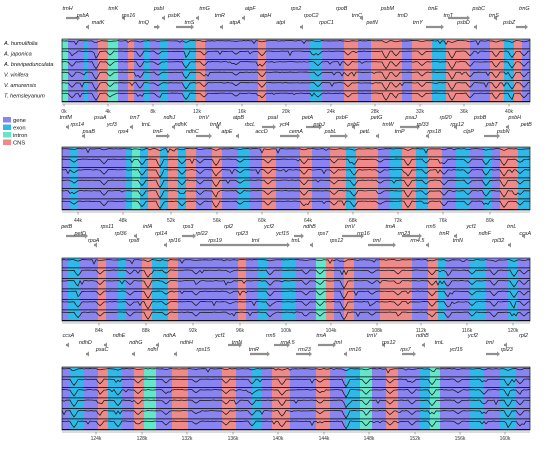 The height and width of the screenshot is (453, 550). I want to click on gene-label: rps16, so click(129, 16).